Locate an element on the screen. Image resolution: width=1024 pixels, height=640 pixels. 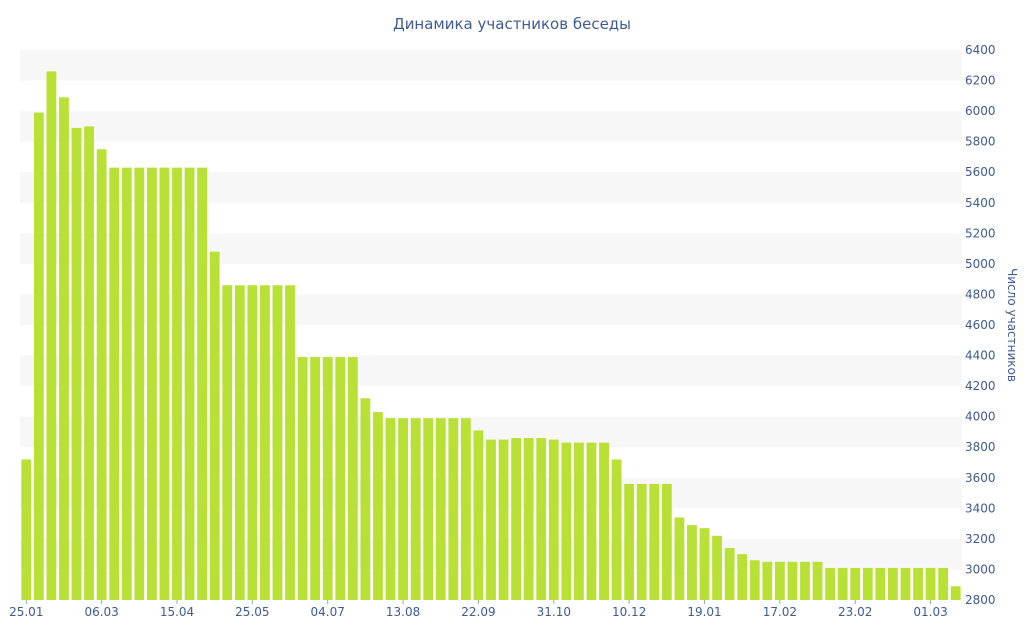
chart-title: Динамика участников беседы is located at coordinates (512, 24).